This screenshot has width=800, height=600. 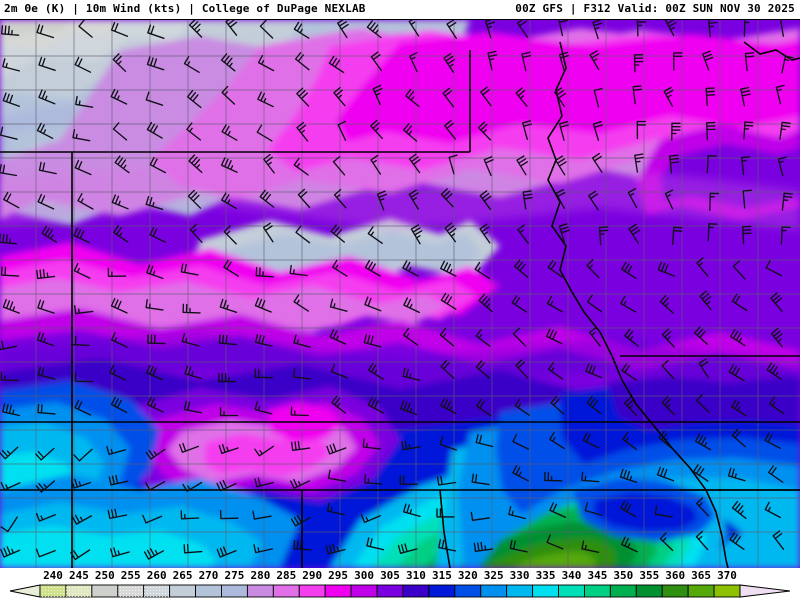 What do you see at coordinates (53, 591) in the screenshot?
I see `colorbar-swatch-hatch` at bounding box center [53, 591].